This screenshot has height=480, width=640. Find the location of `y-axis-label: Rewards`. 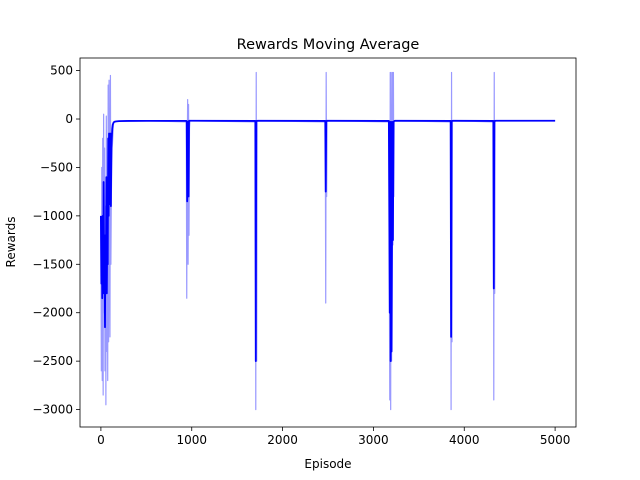

y-axis-label: Rewards is located at coordinates (11, 242).